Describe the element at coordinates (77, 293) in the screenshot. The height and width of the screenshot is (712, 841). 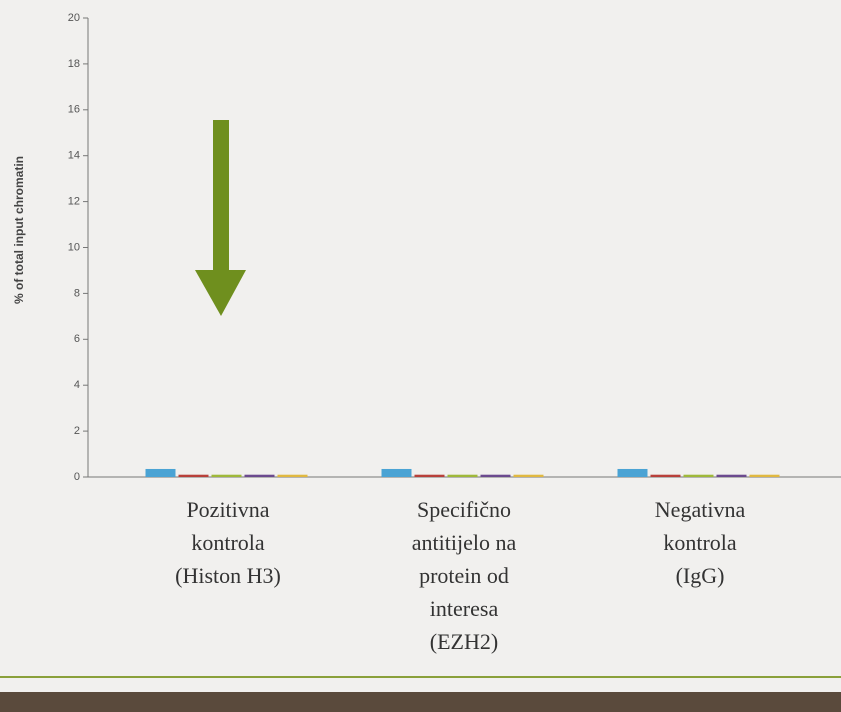
I see `y-tick-label: 8` at that location.